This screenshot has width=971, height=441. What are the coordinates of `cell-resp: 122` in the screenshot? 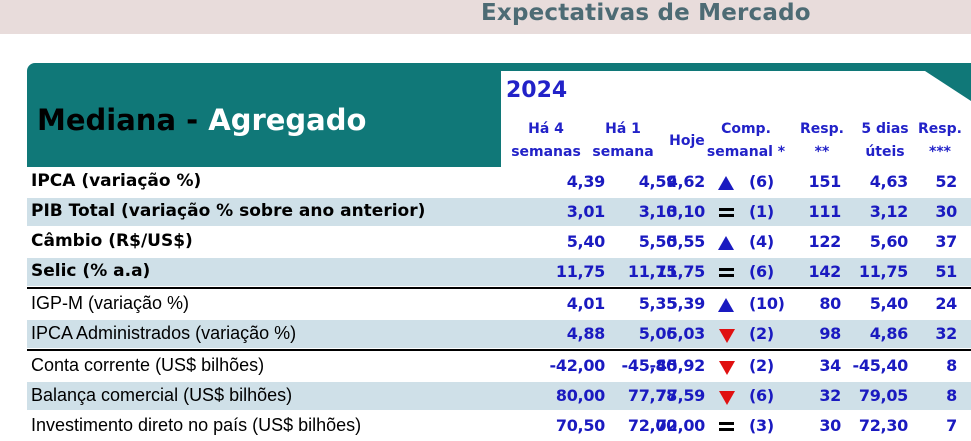 It's located at (825, 241).